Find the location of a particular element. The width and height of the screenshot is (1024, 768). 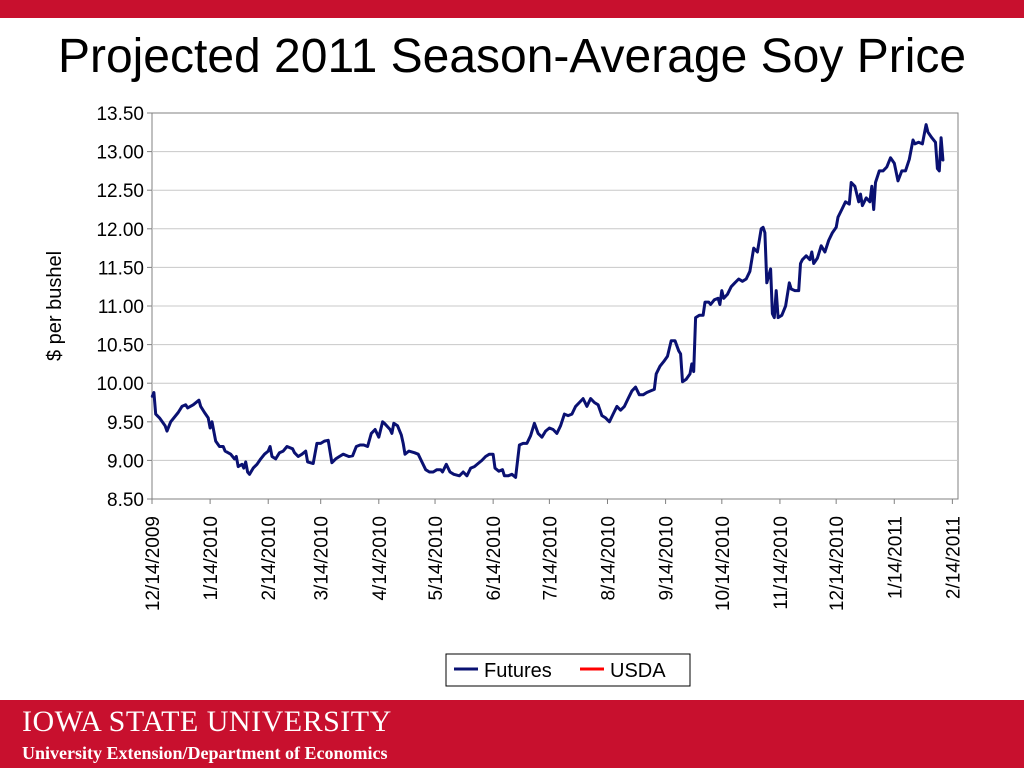

x-tick-label: 12/14/2009 is located at coordinates (153, 563).